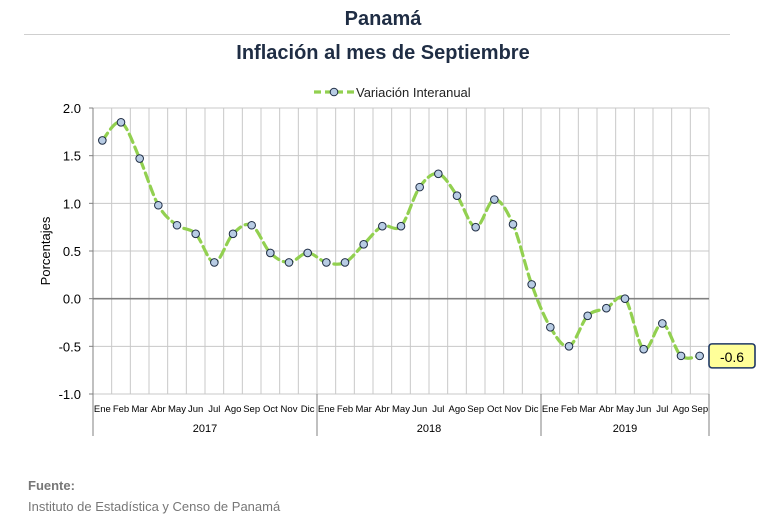 This screenshot has width=766, height=515. What do you see at coordinates (334, 92) in the screenshot?
I see `legend-marker-sample` at bounding box center [334, 92].